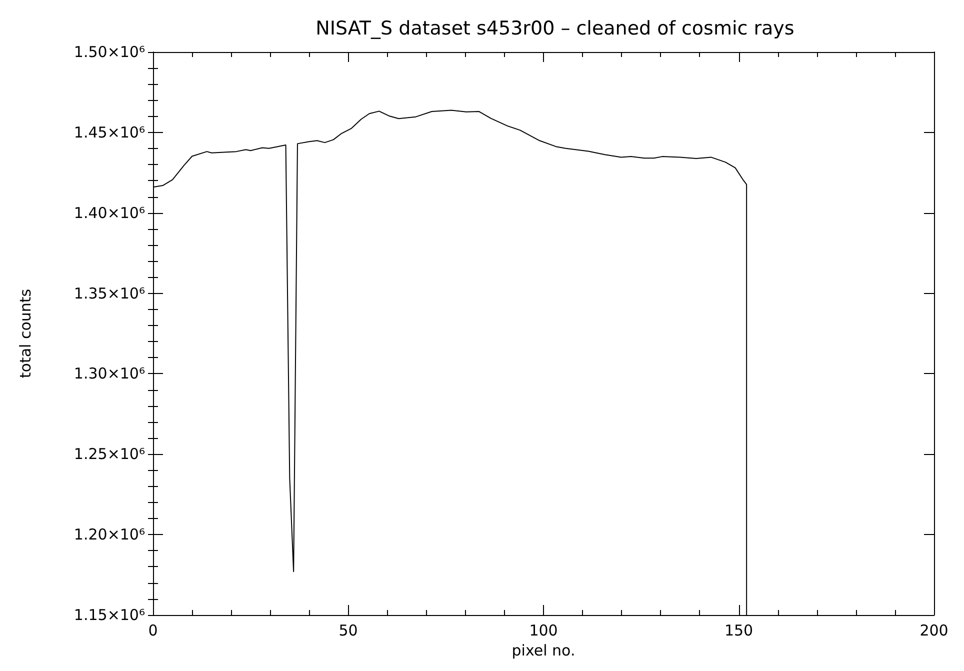 The width and height of the screenshot is (964, 671). Describe the element at coordinates (543, 631) in the screenshot. I see `x-tick-label: 100` at that location.